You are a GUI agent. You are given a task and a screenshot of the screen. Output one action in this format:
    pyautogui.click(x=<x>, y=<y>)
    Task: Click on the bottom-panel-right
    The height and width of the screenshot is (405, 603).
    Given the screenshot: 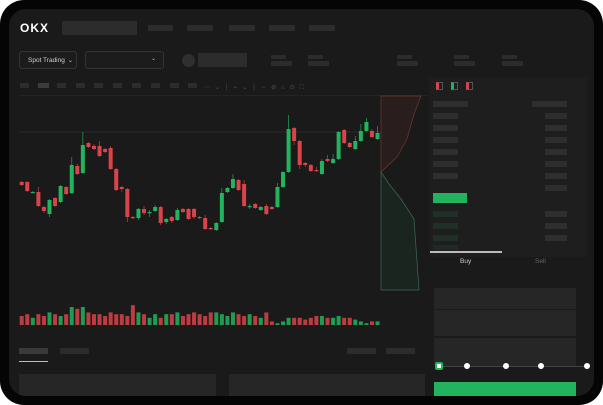 What is the action you would take?
    pyautogui.click(x=327, y=385)
    